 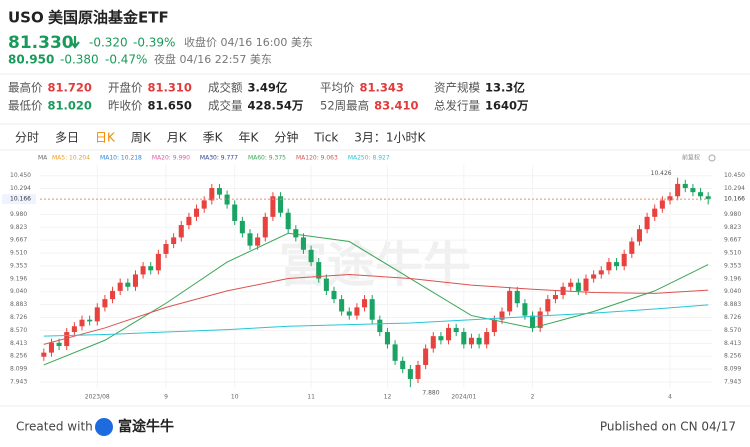 What do you see at coordinates (20, 175) in the screenshot?
I see `y-tick-label: 10.450` at bounding box center [20, 175].